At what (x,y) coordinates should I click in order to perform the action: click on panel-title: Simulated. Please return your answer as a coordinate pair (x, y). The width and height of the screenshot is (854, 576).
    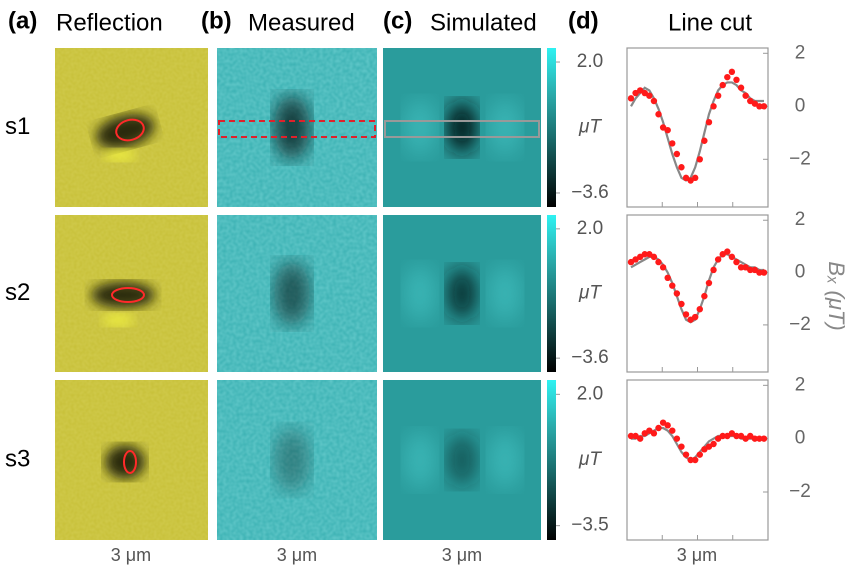
    Looking at the image, I should click on (483, 22).